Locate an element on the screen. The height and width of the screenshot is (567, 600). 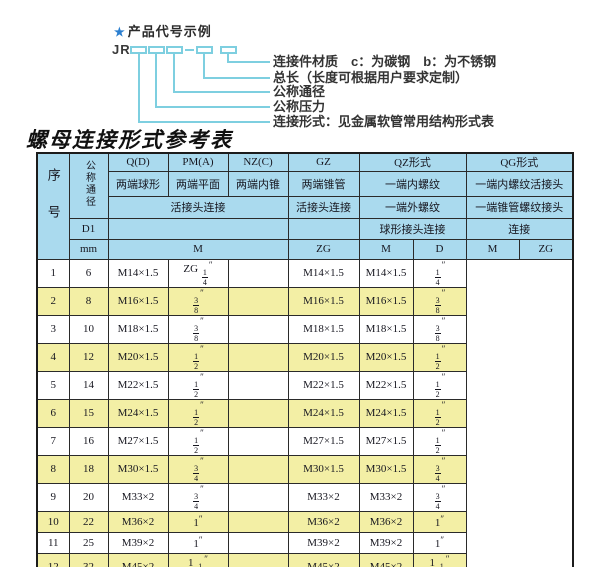
cell-qz-d: M27×1.5 is located at coordinates (323, 441).